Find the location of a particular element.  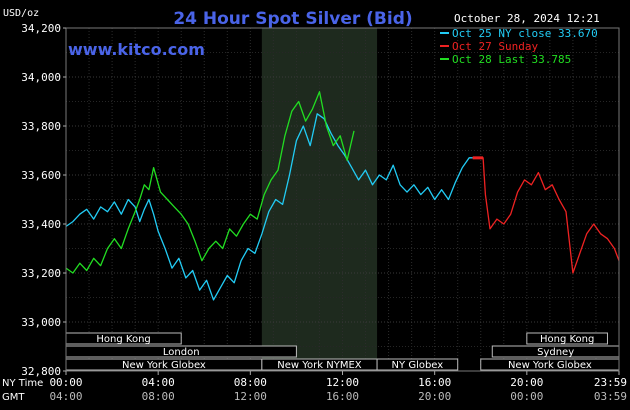

y-tick-label: 32,800 is located at coordinates (41, 371).